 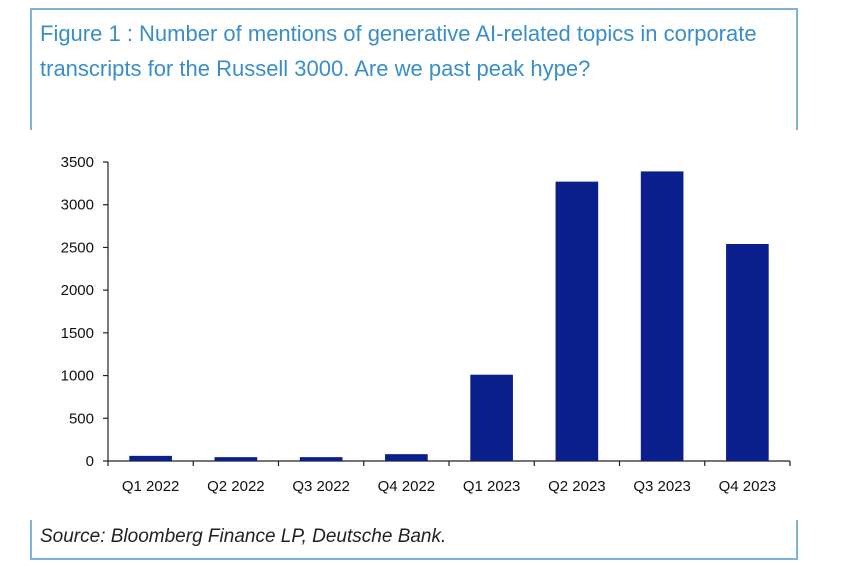 What do you see at coordinates (77, 205) in the screenshot?
I see `y-tick-label: 3000` at bounding box center [77, 205].